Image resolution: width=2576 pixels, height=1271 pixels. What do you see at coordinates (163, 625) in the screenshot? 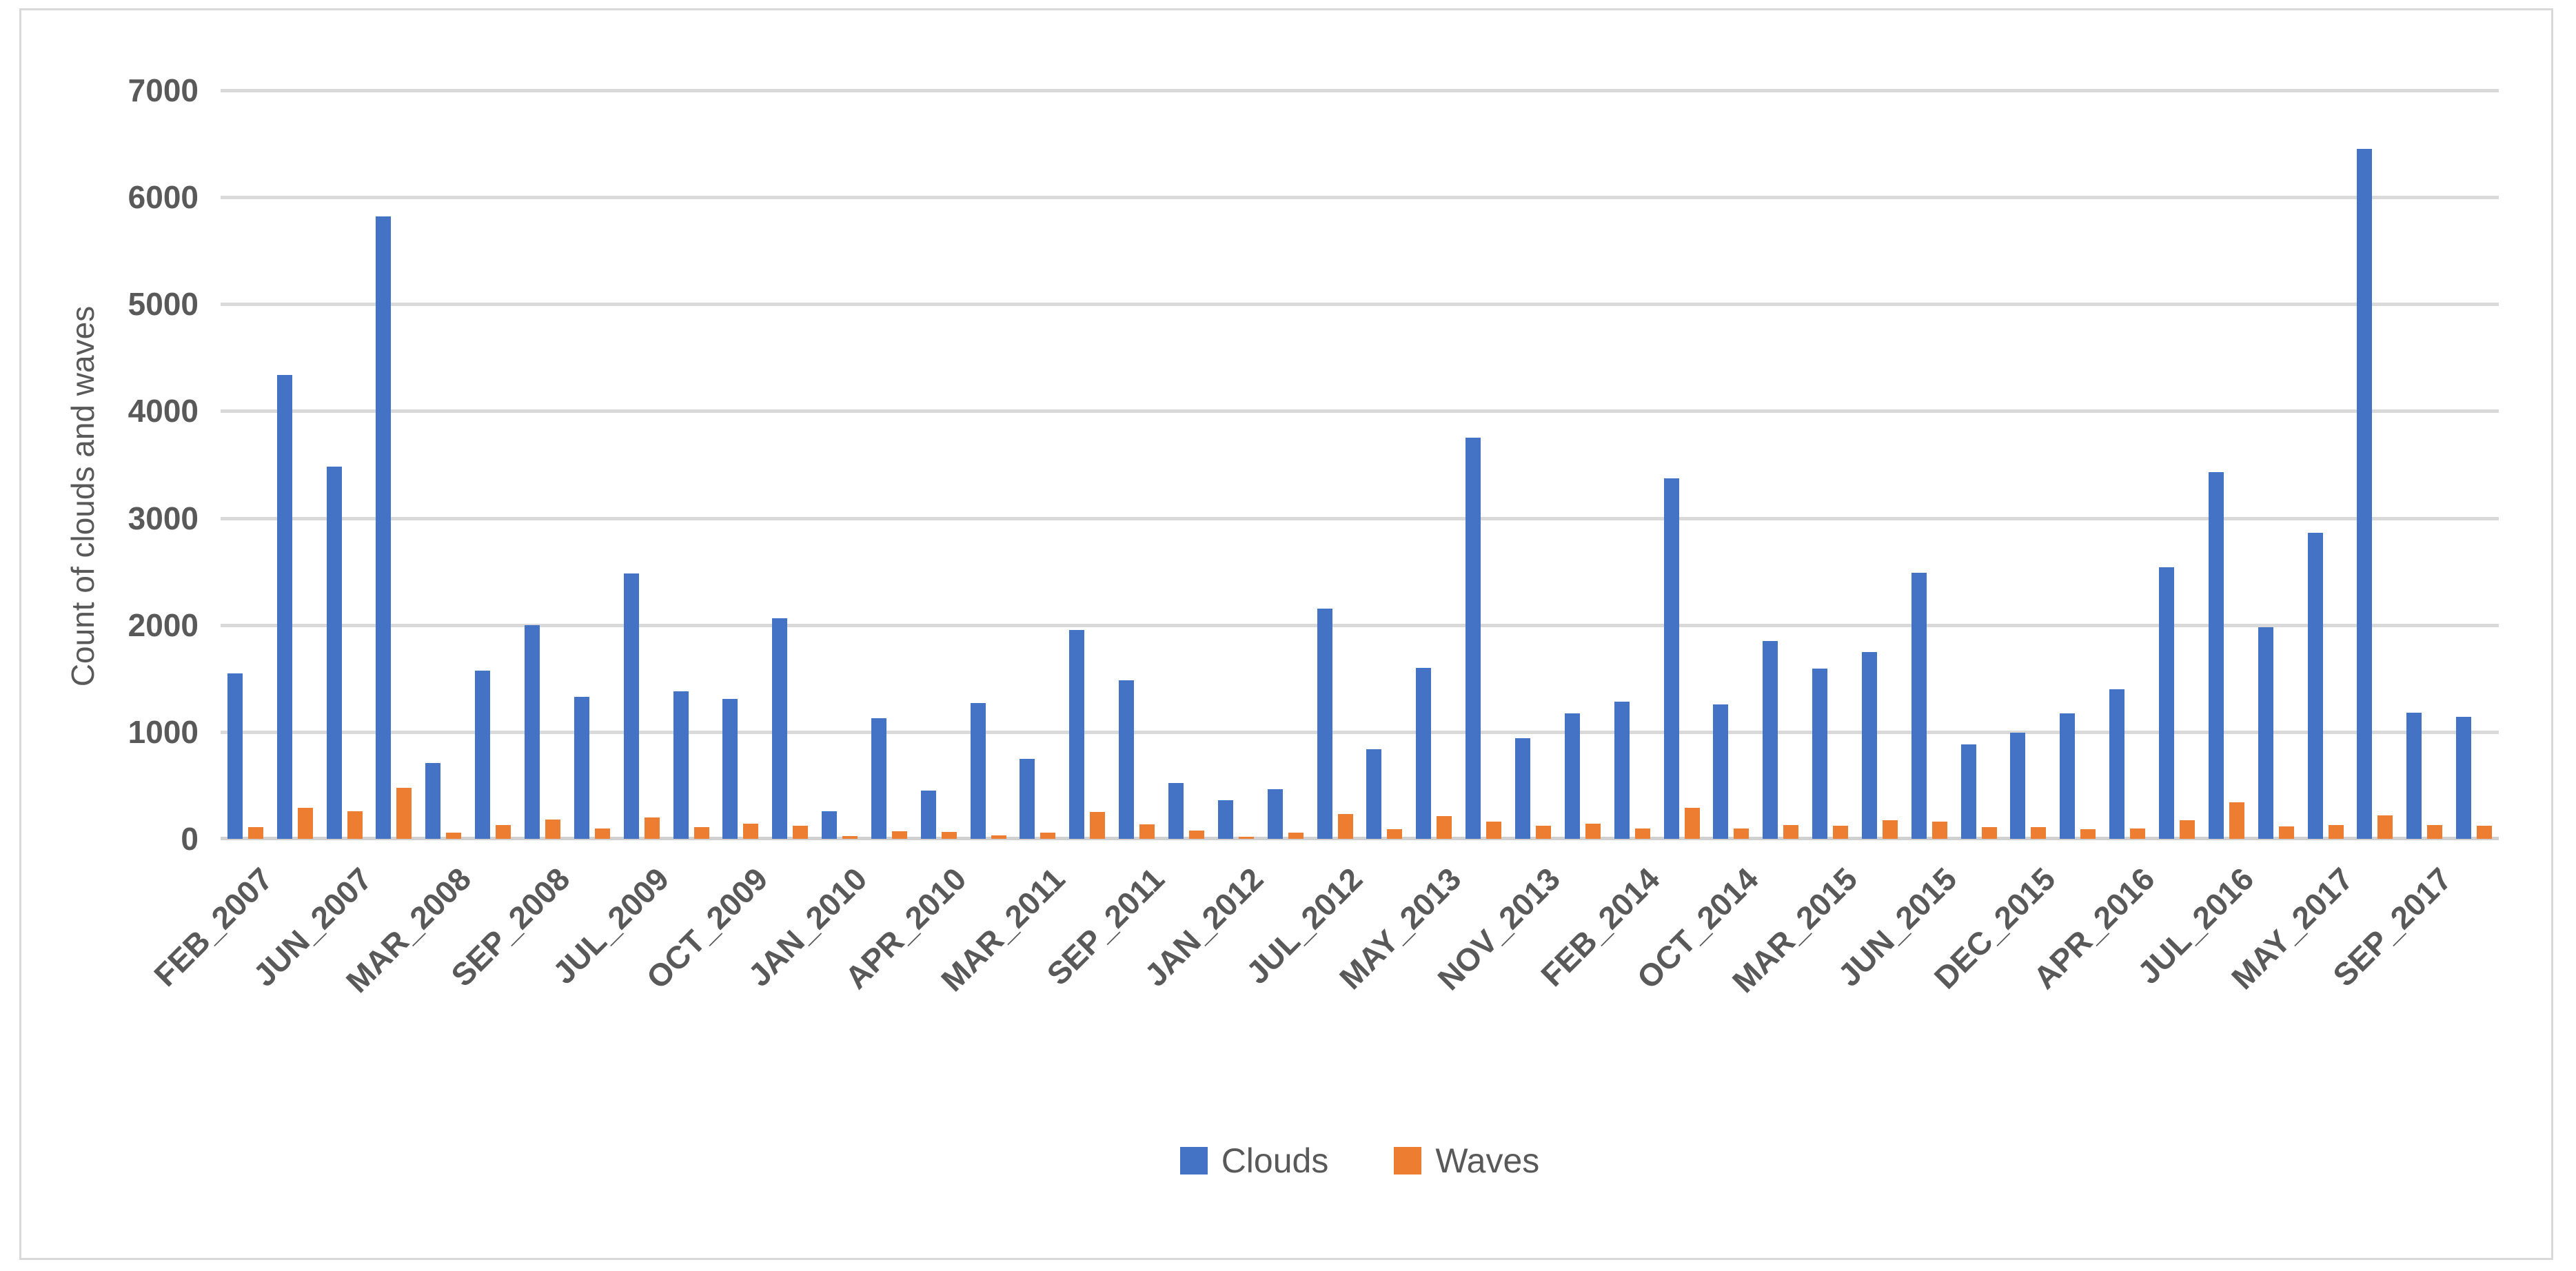
I see `y-tick-label-2000: 2000` at bounding box center [163, 625].